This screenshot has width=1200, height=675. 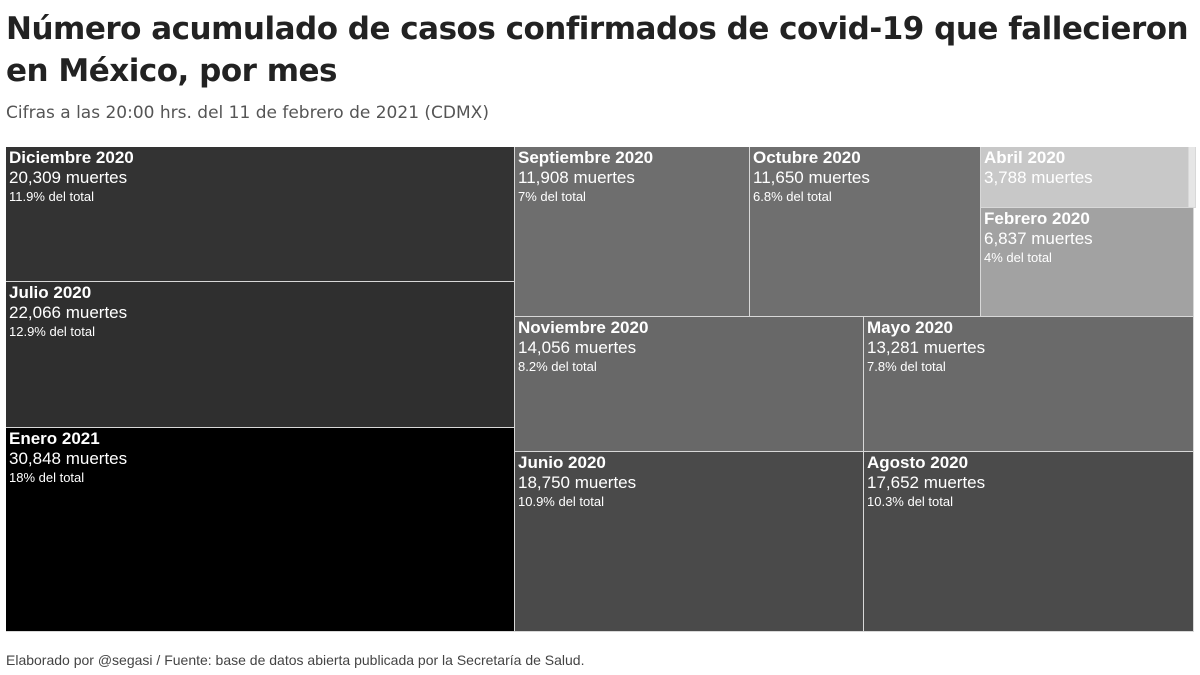 What do you see at coordinates (910, 501) in the screenshot?
I see `cell-share: 10.3% del total` at bounding box center [910, 501].